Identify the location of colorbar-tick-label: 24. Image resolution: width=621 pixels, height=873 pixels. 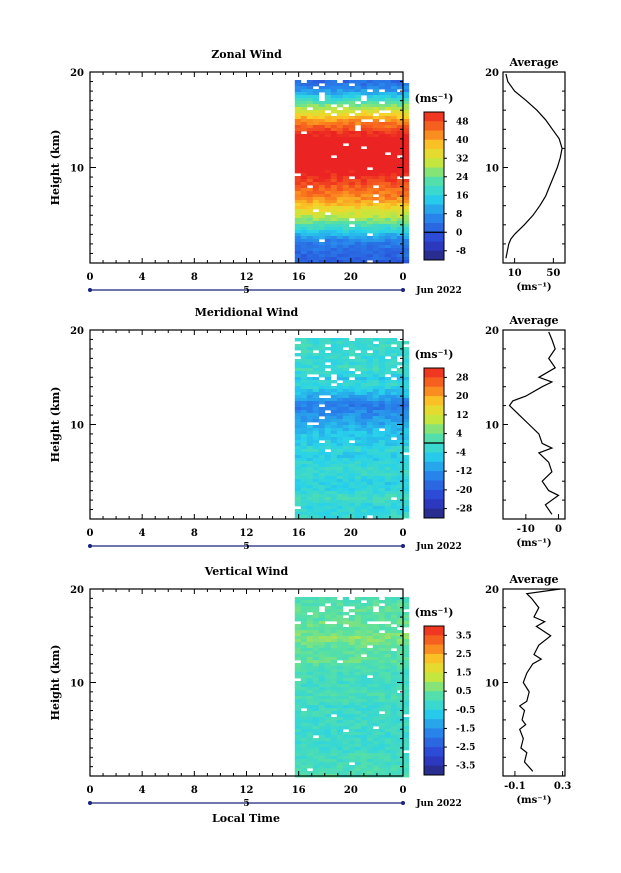
(462, 178).